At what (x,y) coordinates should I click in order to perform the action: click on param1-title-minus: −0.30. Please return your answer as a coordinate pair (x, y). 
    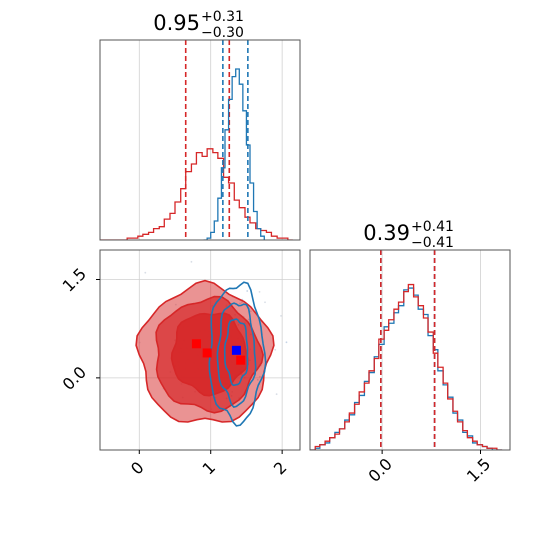
    Looking at the image, I should click on (222, 33).